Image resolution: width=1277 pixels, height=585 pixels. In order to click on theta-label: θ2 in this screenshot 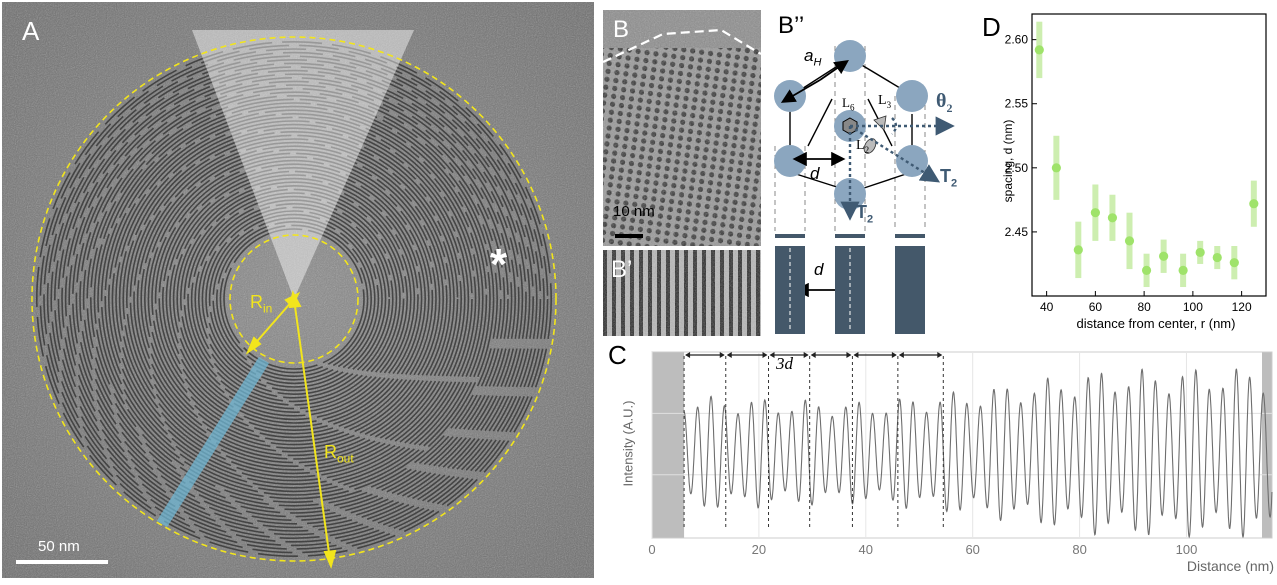, I will do `click(944, 103)`.